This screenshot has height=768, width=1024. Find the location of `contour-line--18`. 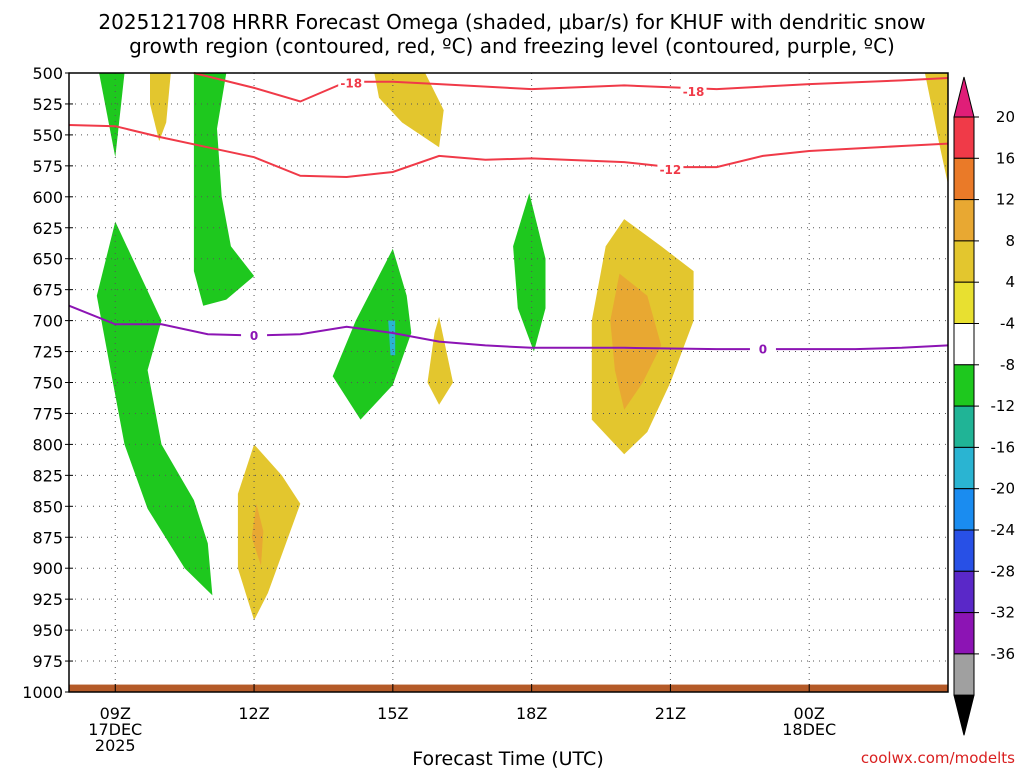

contour-line--18 is located at coordinates (571, 87).